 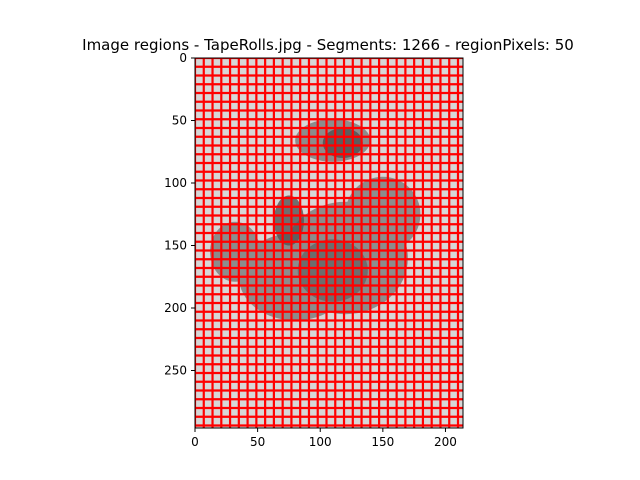 What do you see at coordinates (257, 442) in the screenshot?
I see `x-tick-label: 50` at bounding box center [257, 442].